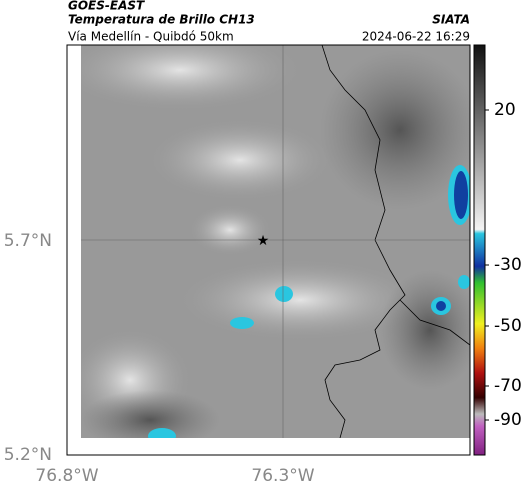  I want to click on colorbar-label: -70, so click(508, 386).